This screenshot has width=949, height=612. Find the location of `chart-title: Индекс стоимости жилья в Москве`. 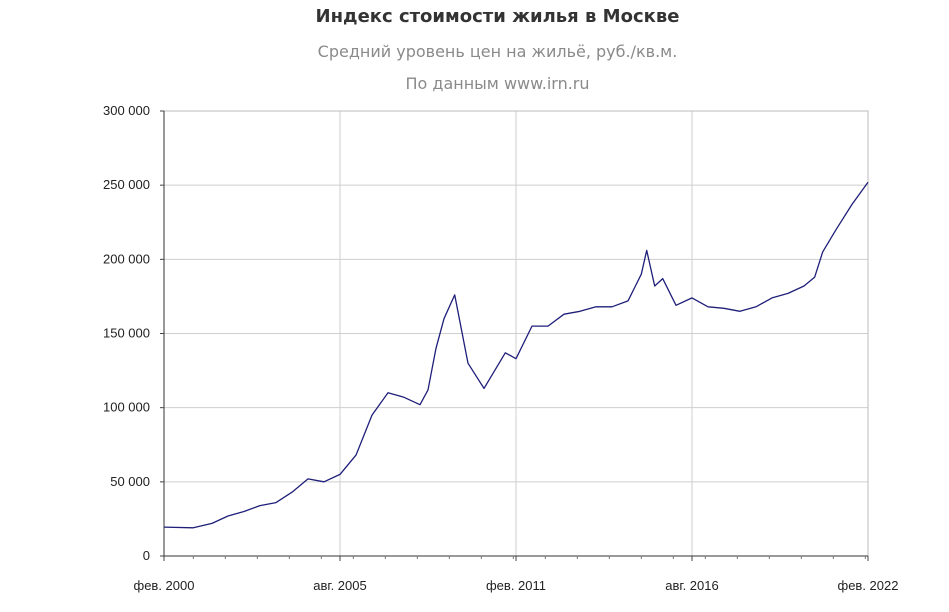

chart-title: Индекс стоимости жилья в Москве is located at coordinates (497, 16).